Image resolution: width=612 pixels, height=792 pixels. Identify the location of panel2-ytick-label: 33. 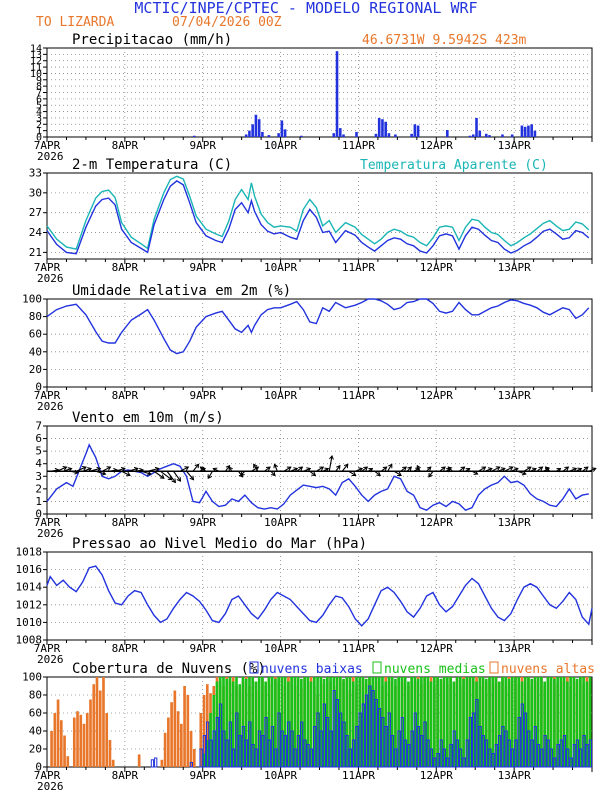
(35, 173).